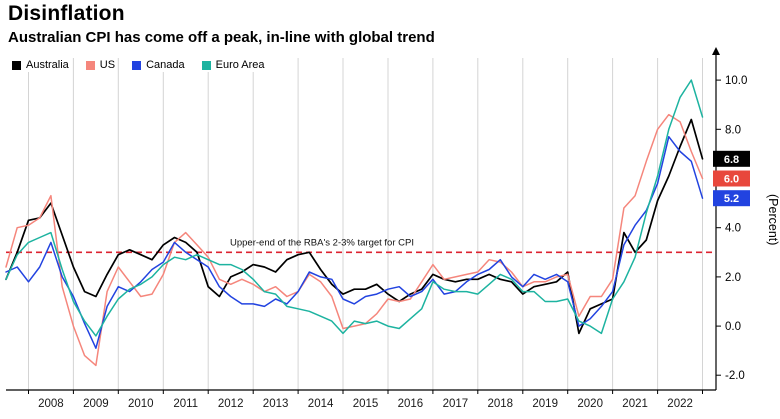 The image size is (780, 419). Describe the element at coordinates (90, 65) in the screenshot. I see `legend-swatch-us` at that location.